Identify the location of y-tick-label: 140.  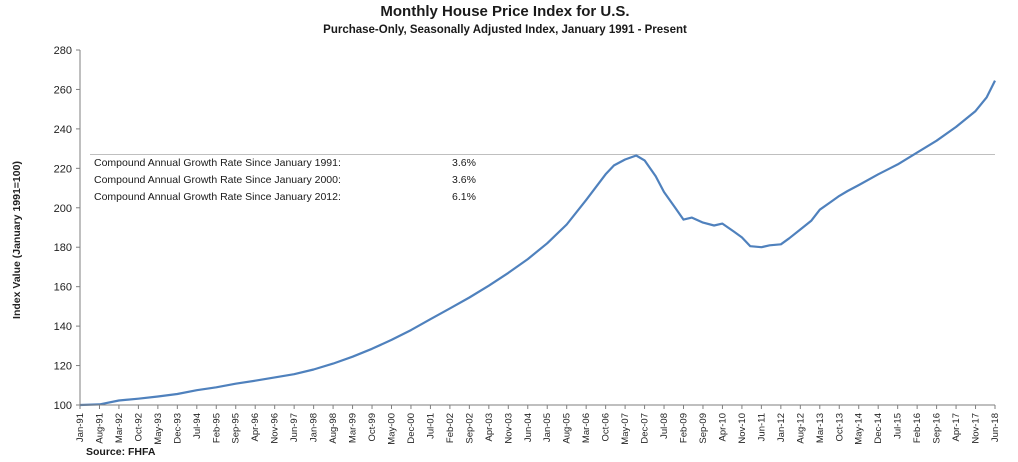
(63, 327).